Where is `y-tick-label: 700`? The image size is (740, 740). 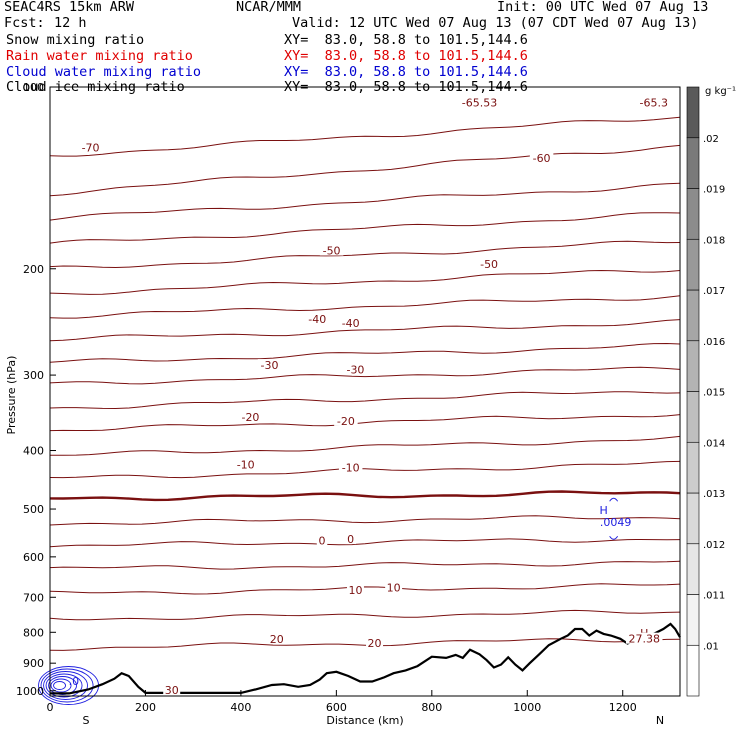
y-tick-label: 700 is located at coordinates (33, 597).